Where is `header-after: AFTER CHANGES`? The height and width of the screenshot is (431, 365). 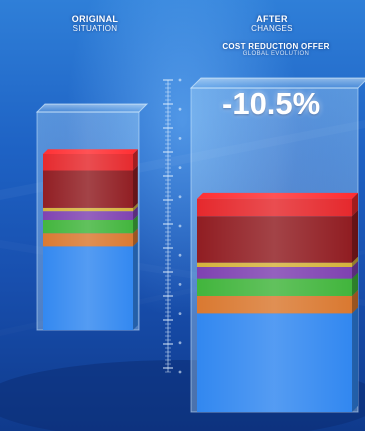
header-after: AFTER CHANGES is located at coordinates (272, 23).